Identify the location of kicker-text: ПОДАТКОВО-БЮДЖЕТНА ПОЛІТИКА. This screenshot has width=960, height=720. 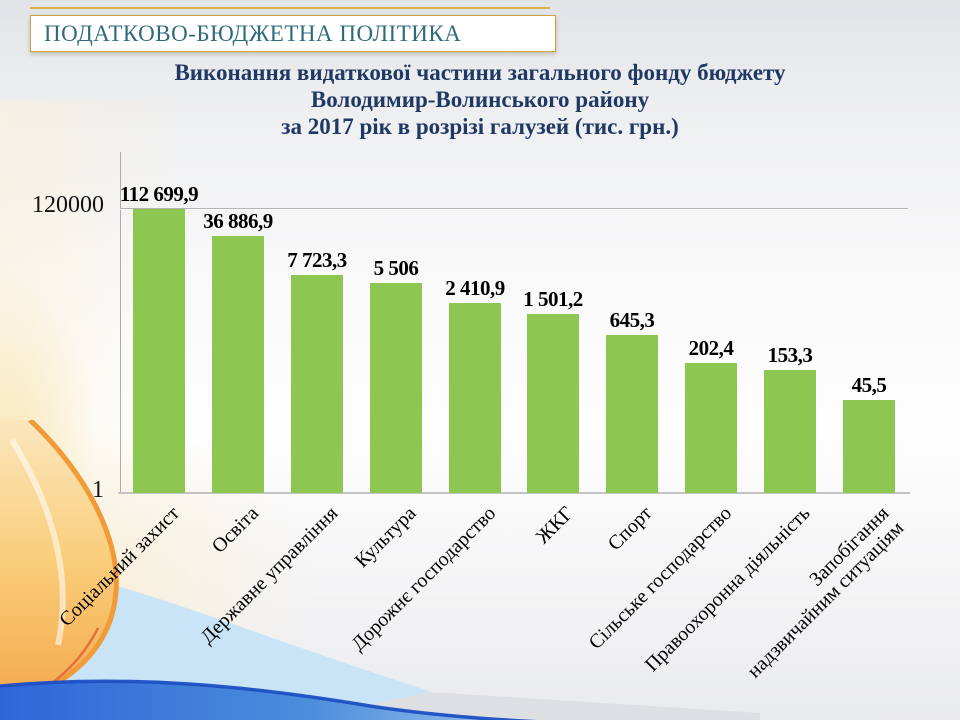
(253, 33).